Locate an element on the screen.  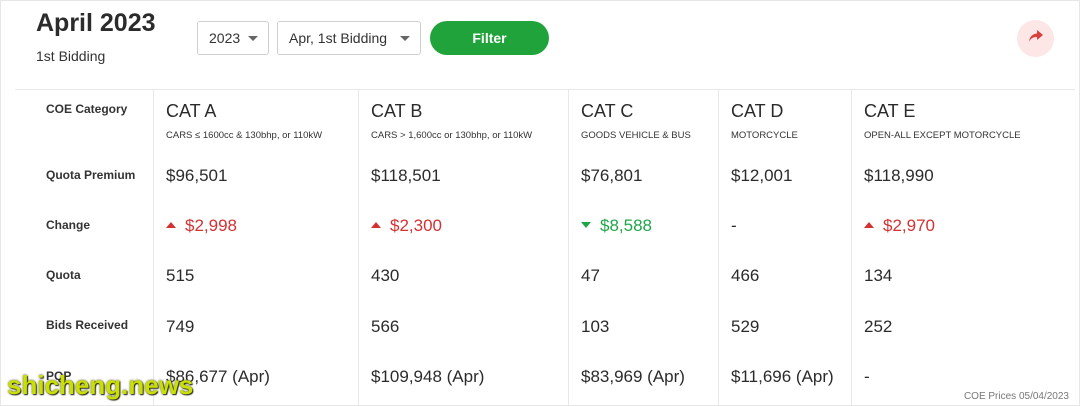
bids-value: 103 is located at coordinates (595, 326).